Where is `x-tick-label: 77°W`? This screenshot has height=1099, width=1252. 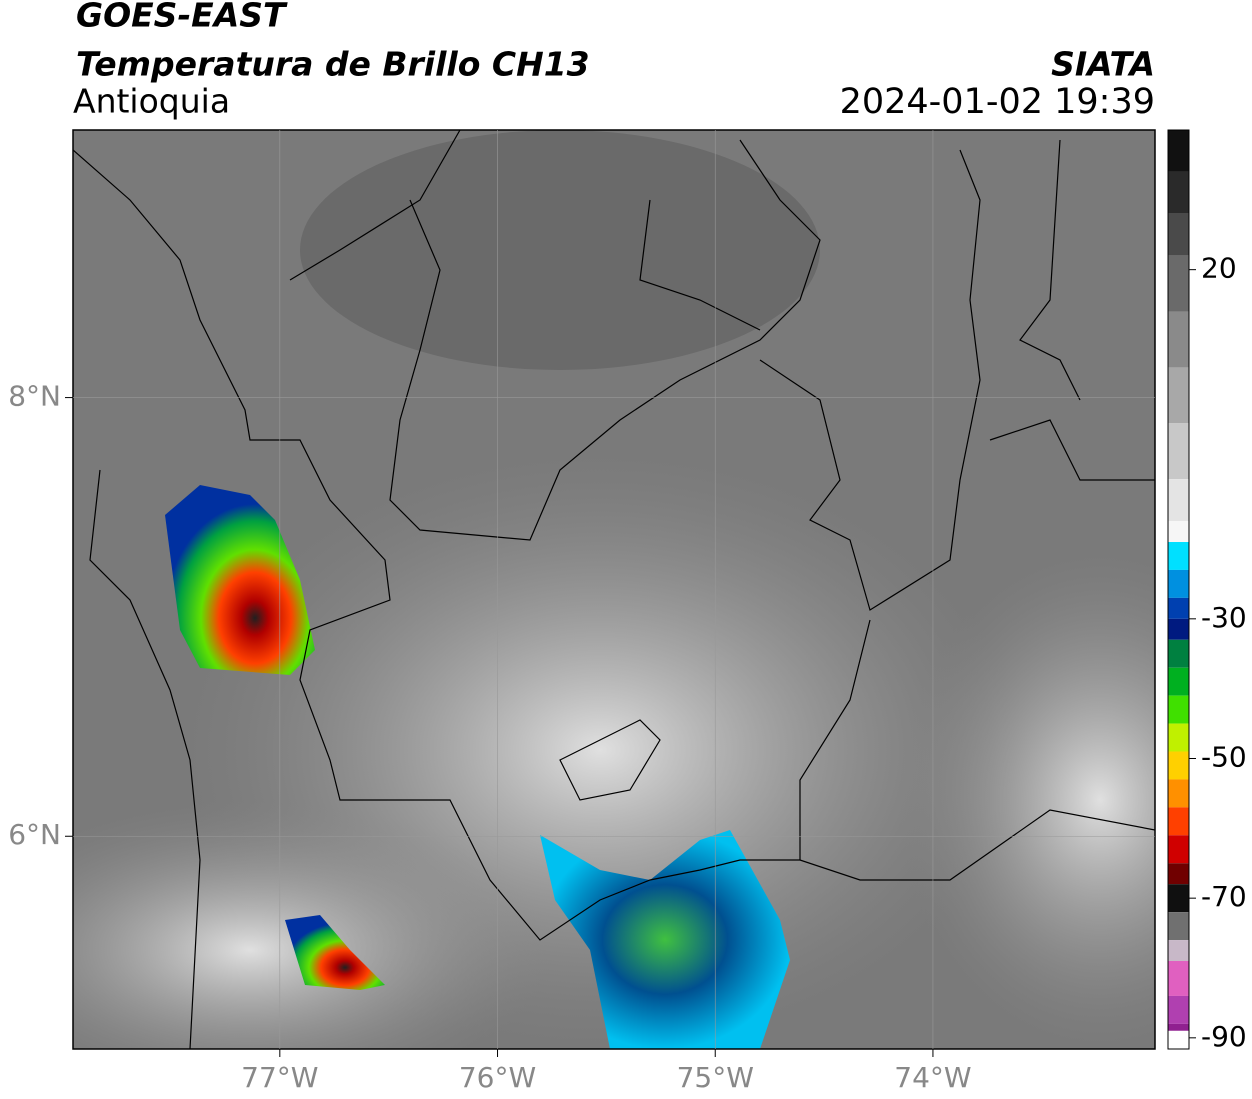
x-tick-label: 77°W is located at coordinates (279, 1077).